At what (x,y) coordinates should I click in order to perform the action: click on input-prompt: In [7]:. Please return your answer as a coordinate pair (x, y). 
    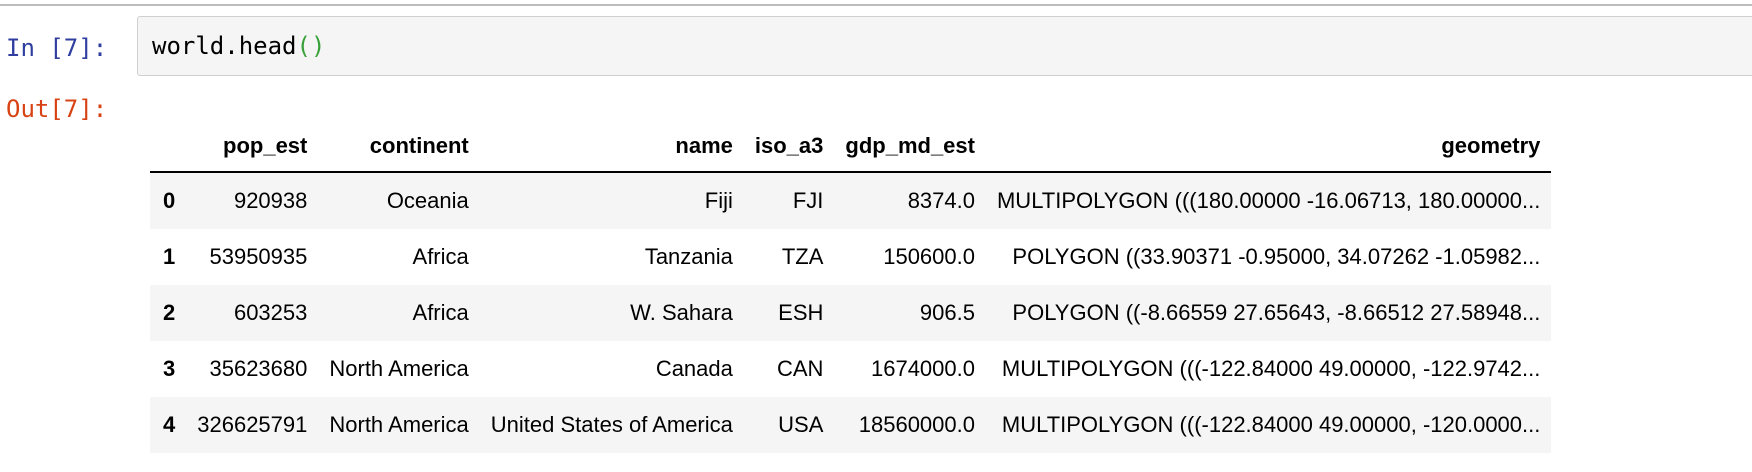
    Looking at the image, I should click on (57, 48).